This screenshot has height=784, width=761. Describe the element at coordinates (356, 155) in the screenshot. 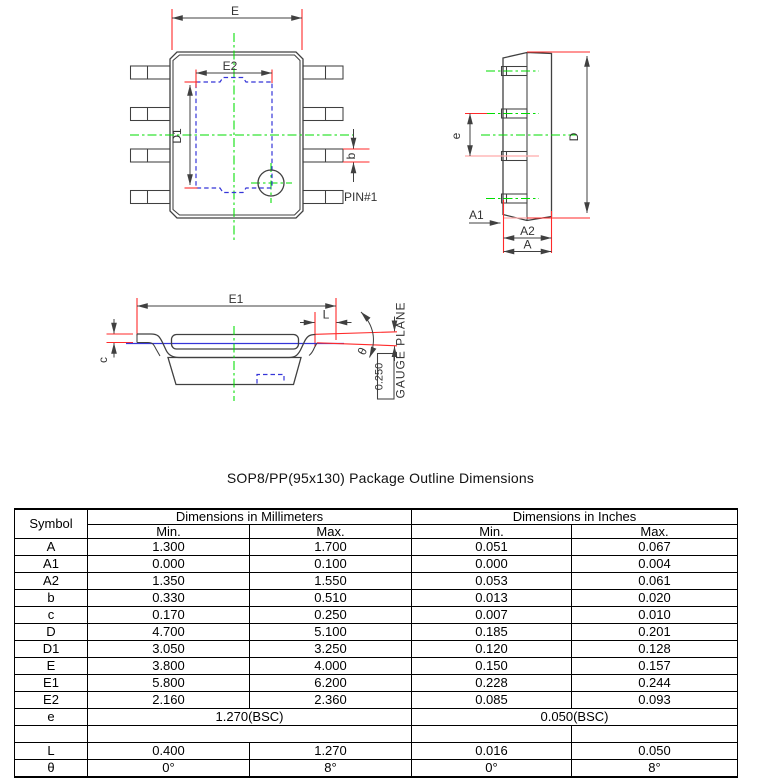

I see `dim-b-group: b` at that location.